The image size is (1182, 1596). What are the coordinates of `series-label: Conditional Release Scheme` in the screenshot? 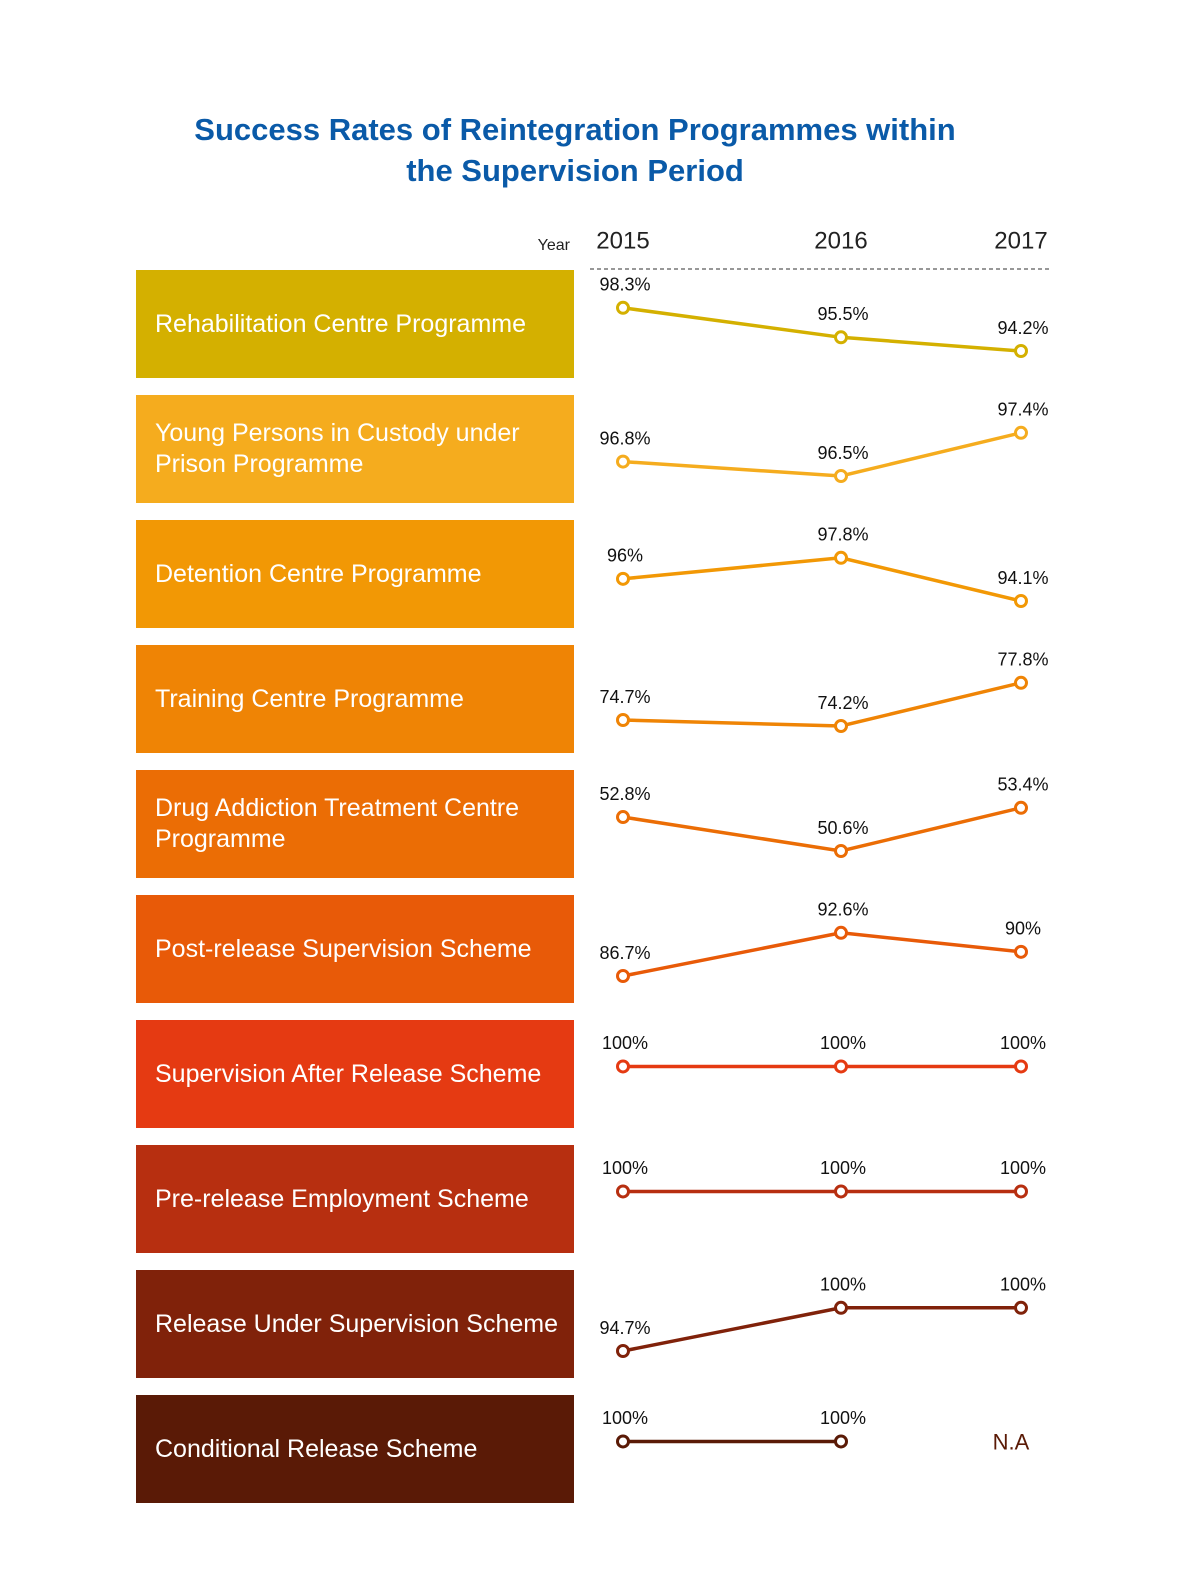 It's located at (355, 1449).